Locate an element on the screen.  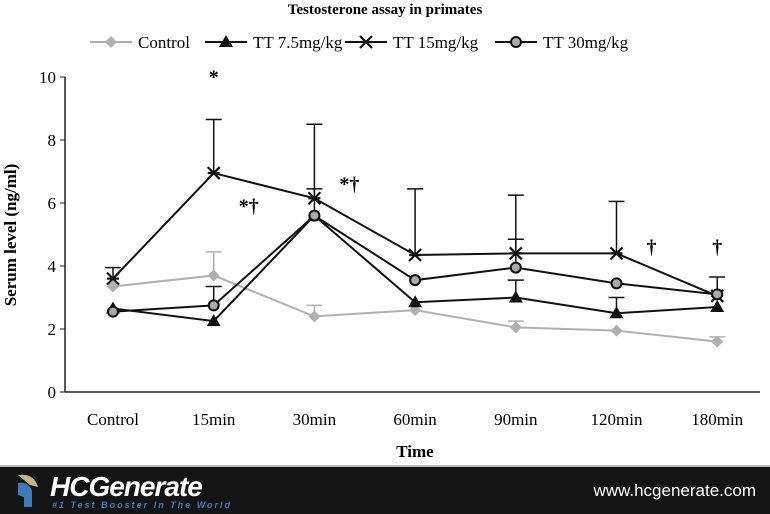
spartan-helmet-icon is located at coordinates (28, 490).